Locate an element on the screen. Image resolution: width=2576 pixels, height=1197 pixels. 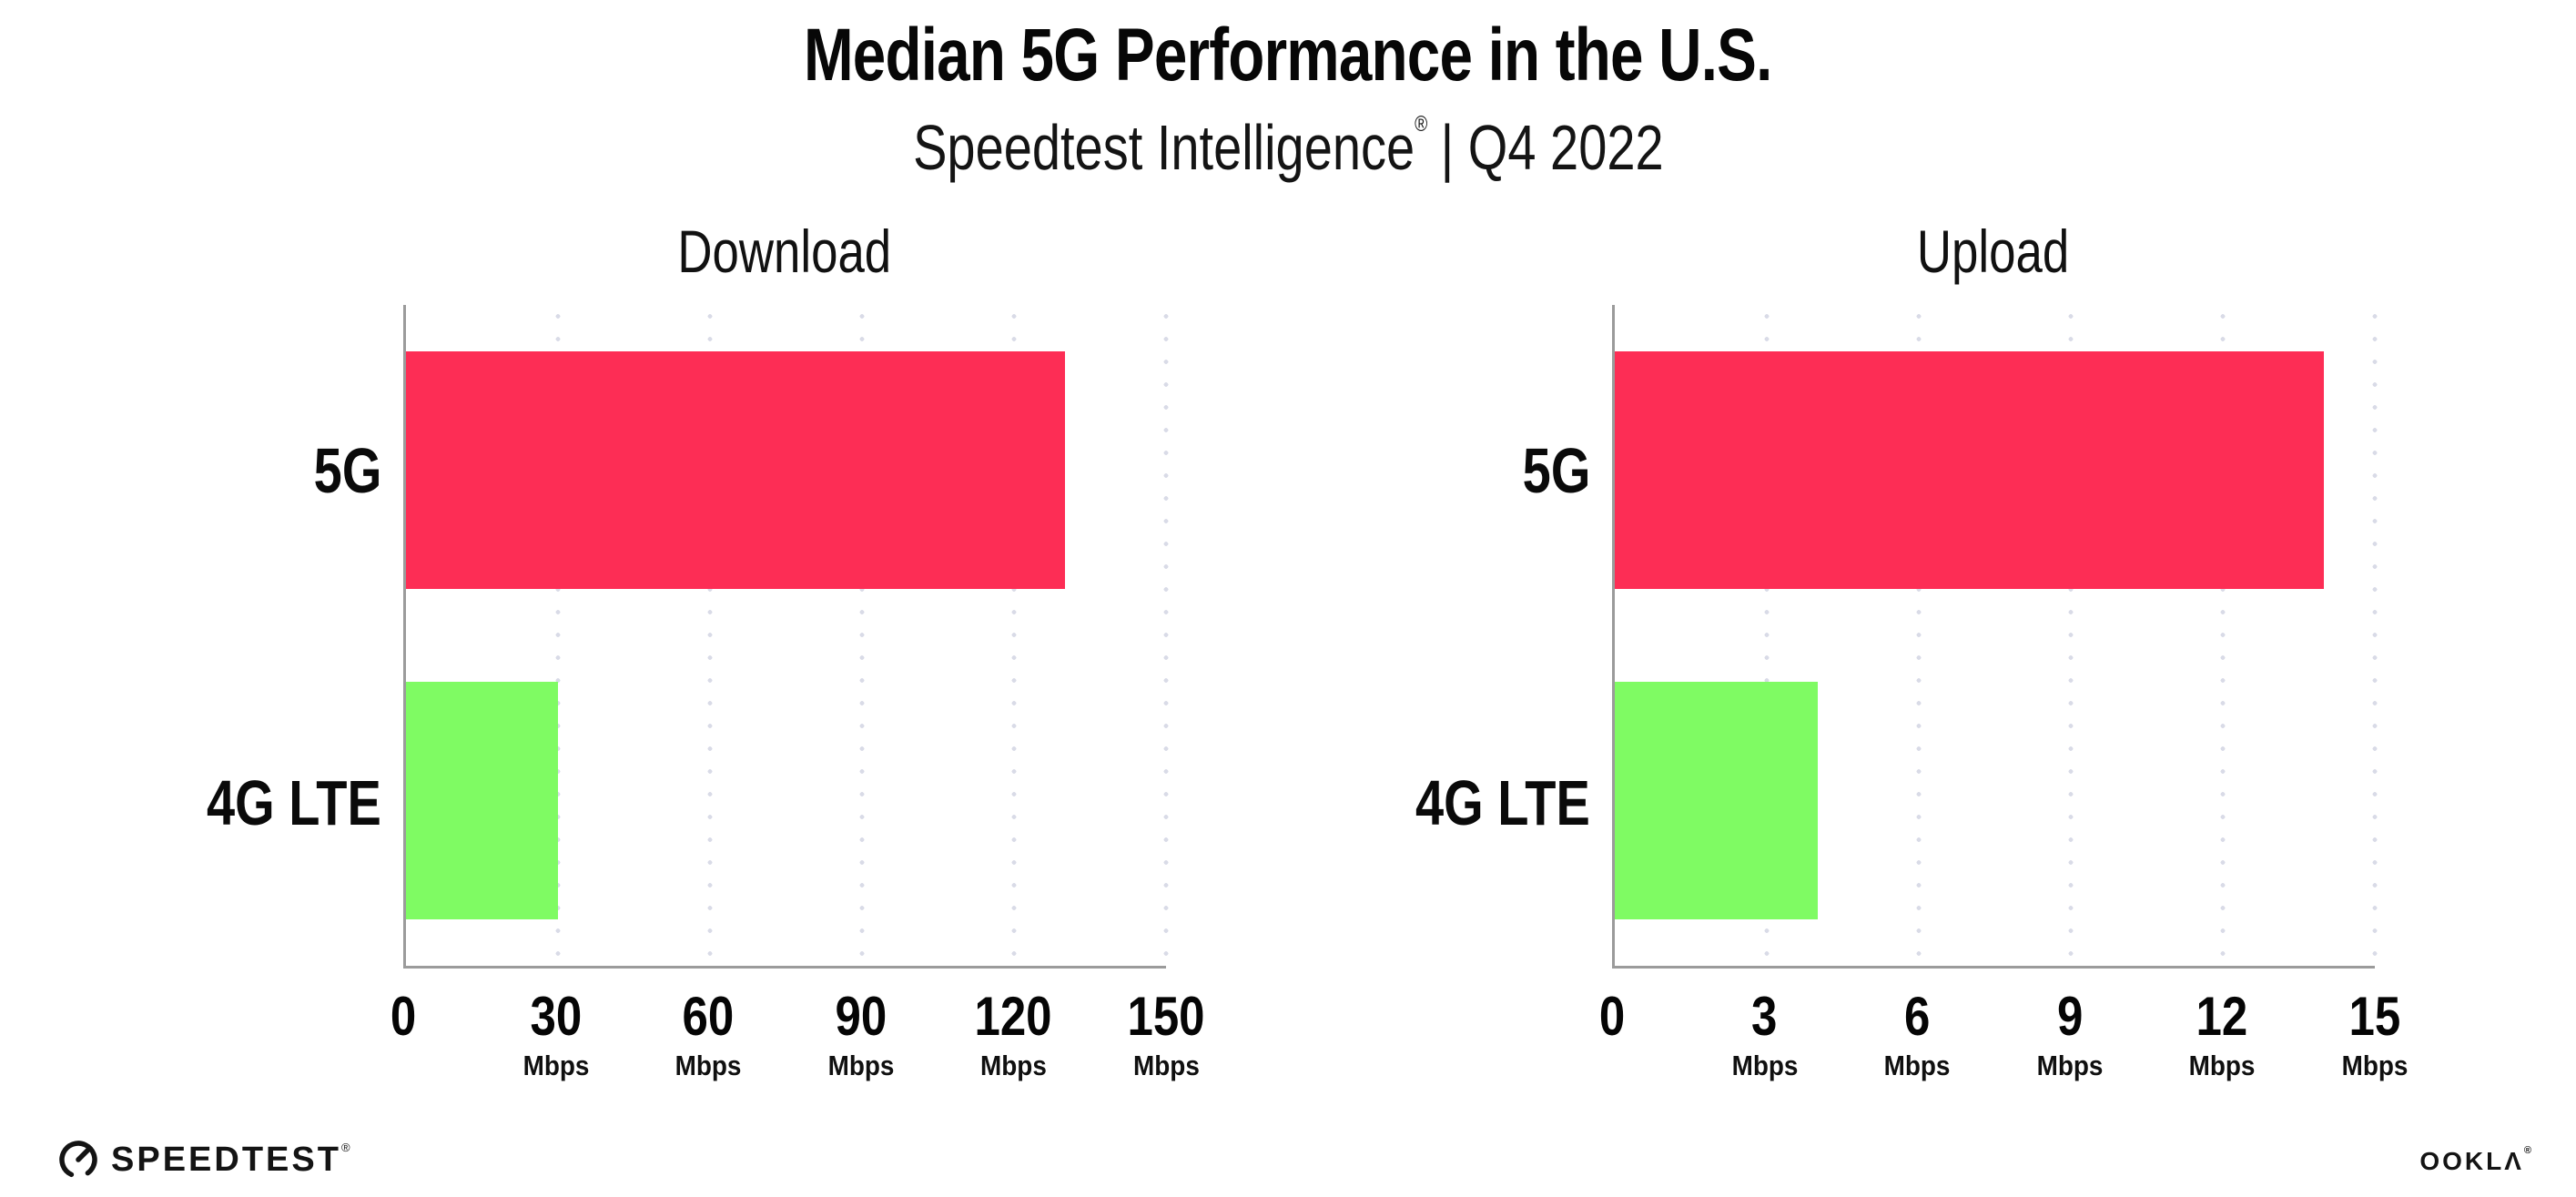
registered-trademark-icon: ® is located at coordinates (1420, 124).